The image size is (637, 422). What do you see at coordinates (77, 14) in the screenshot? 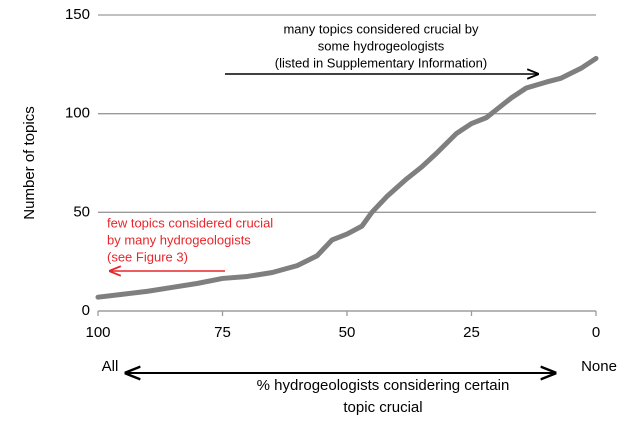
I see `y-tick-label: 150` at bounding box center [77, 14].